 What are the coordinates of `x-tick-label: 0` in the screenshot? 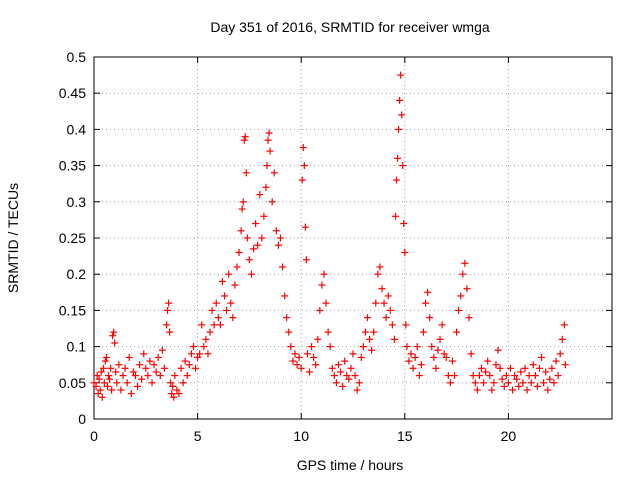 It's located at (94, 436).